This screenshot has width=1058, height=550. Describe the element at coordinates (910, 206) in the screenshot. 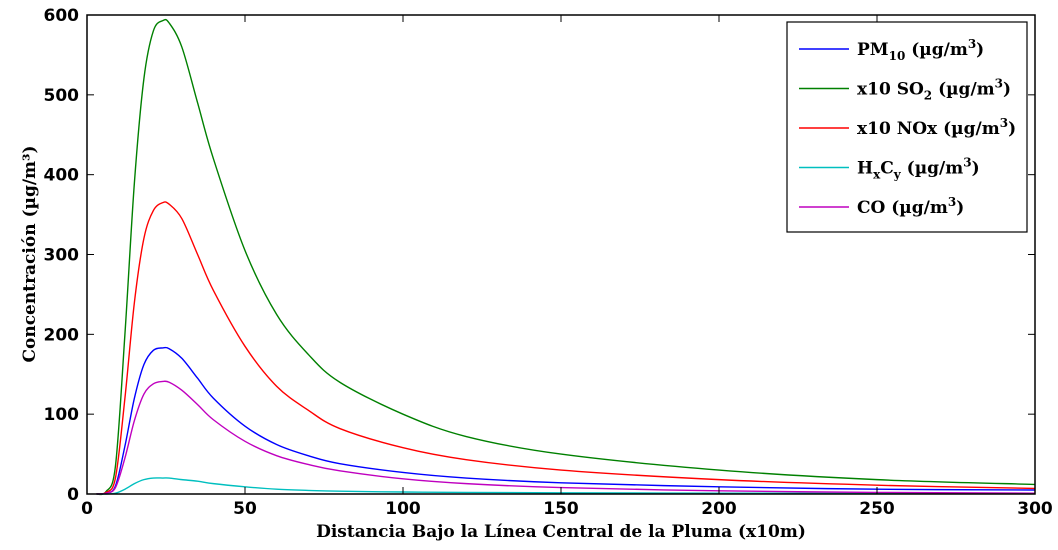

I see `legend-entry-4: CO (µg/m3)` at that location.